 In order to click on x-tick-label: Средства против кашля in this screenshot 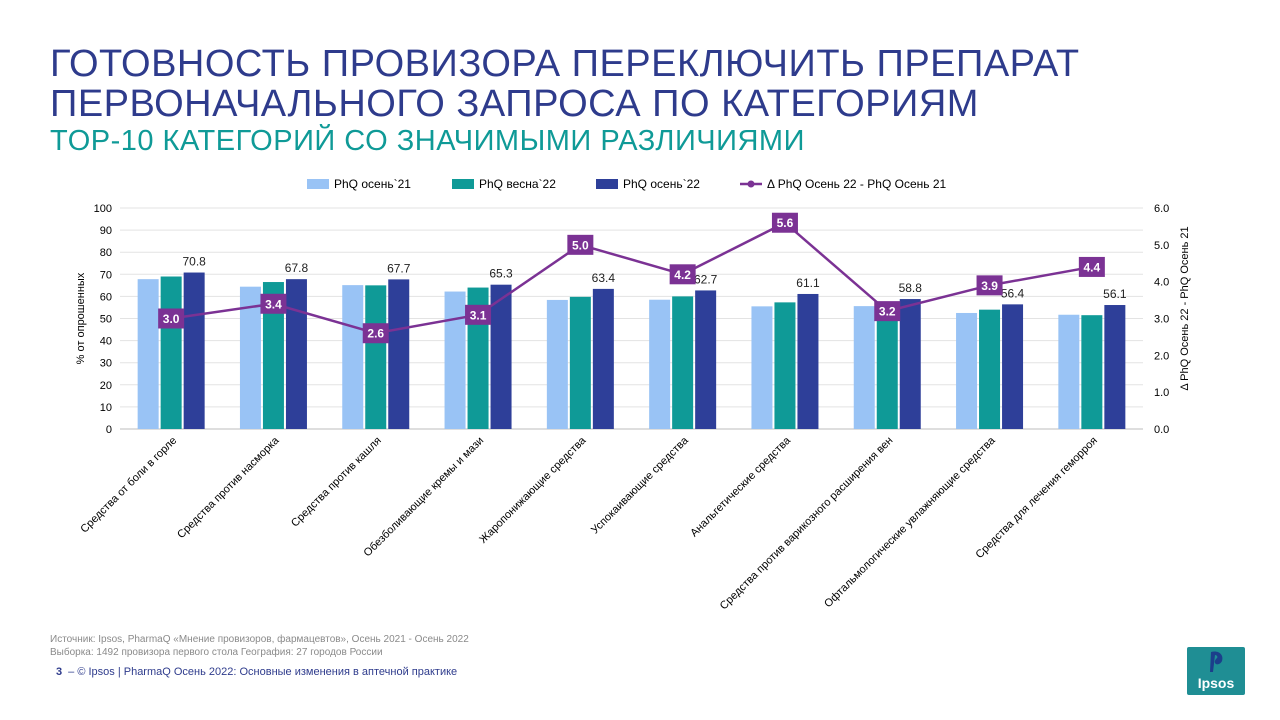, I will do `click(336, 482)`.